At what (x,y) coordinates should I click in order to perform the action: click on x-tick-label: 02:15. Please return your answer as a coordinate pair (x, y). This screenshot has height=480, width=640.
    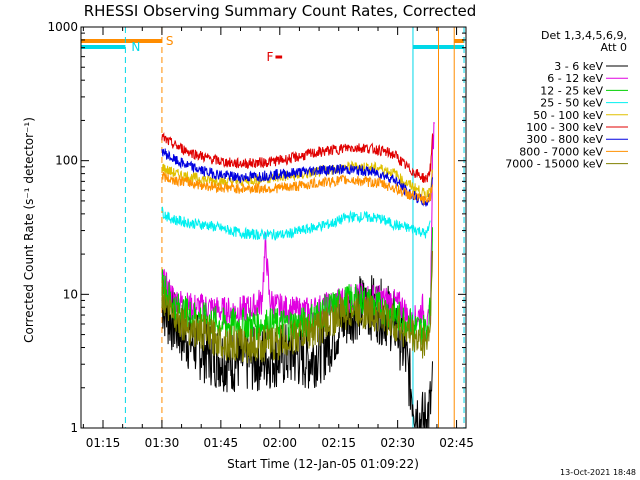
    Looking at the image, I should click on (338, 443).